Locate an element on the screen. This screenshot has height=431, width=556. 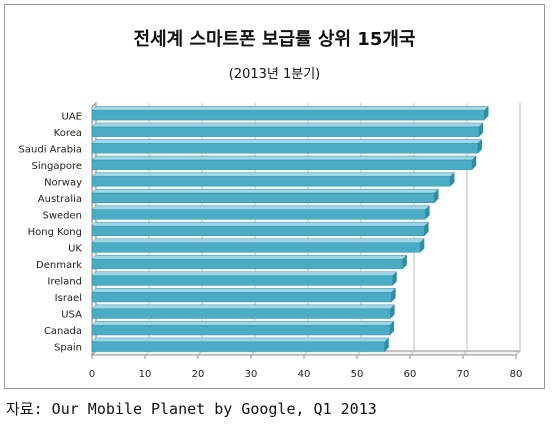
source-note: 자료: Our Mobile Planet by Google, Q1 2013 is located at coordinates (191, 409).